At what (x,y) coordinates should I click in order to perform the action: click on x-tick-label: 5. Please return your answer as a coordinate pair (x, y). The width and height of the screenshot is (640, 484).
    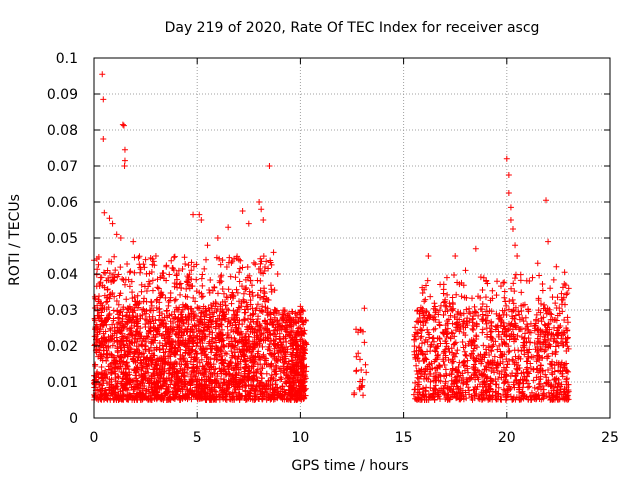
    Looking at the image, I should click on (197, 438).